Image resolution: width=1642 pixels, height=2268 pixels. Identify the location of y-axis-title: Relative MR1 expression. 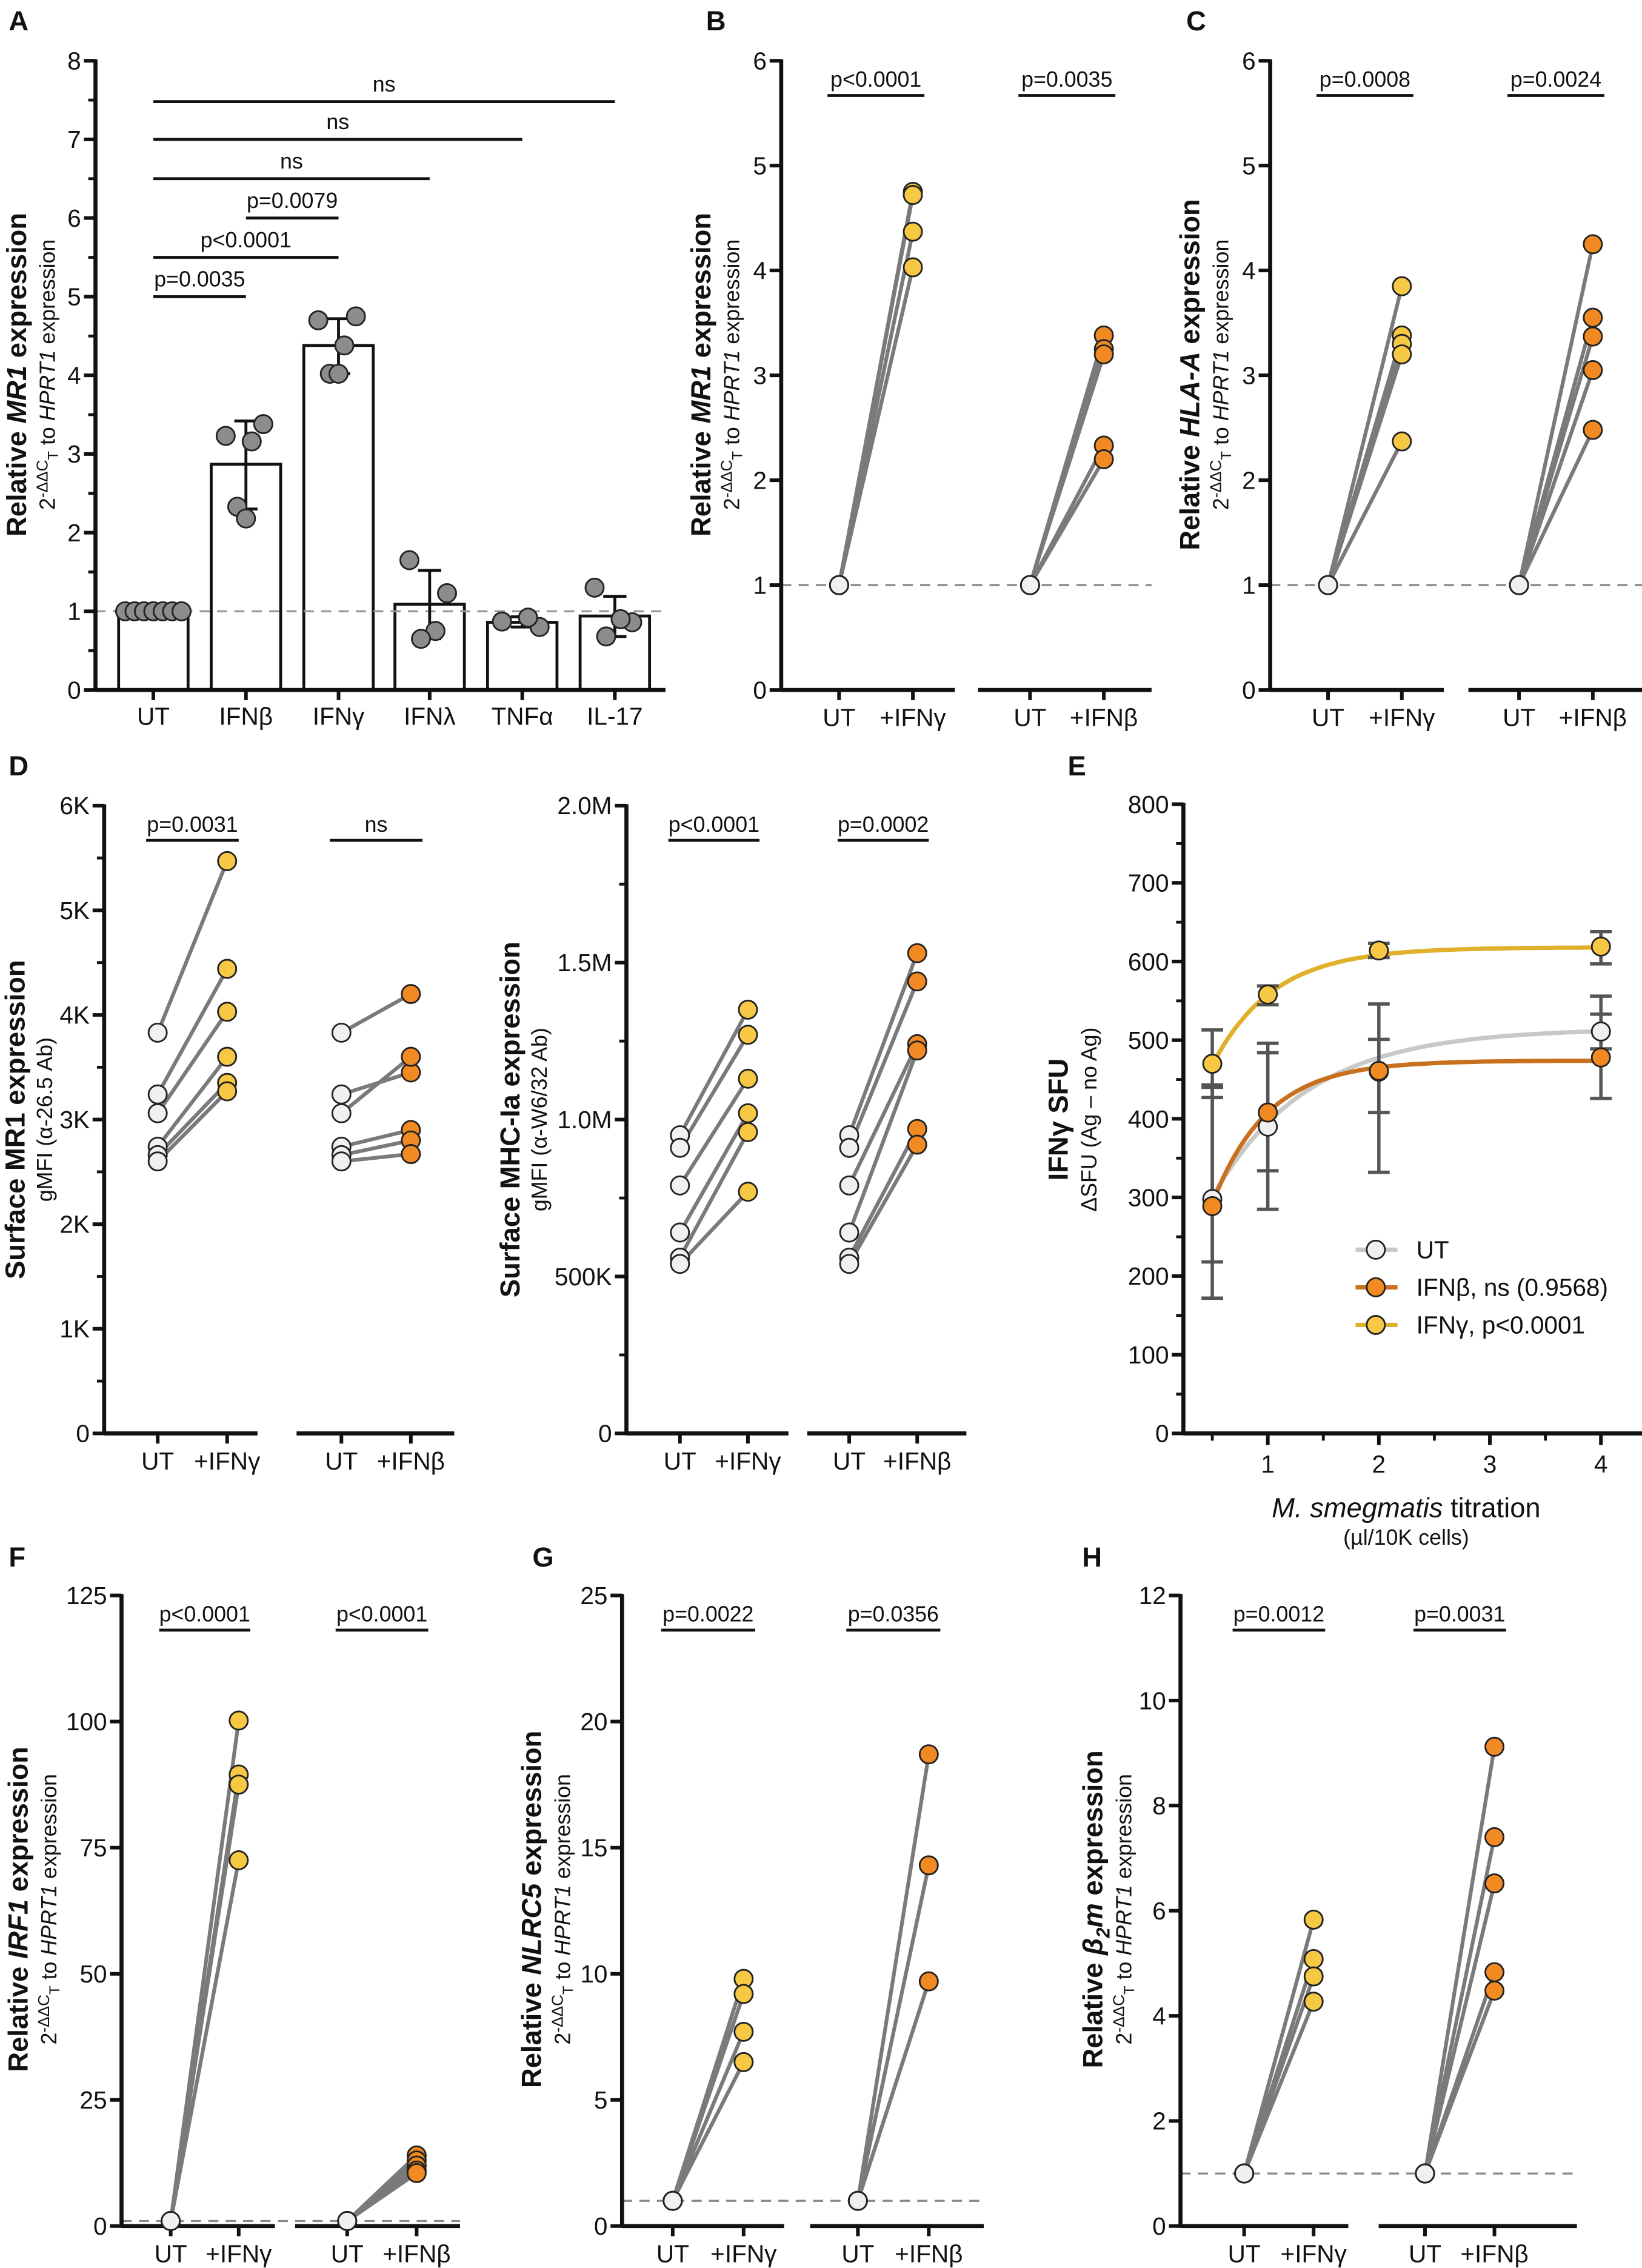
(16, 375).